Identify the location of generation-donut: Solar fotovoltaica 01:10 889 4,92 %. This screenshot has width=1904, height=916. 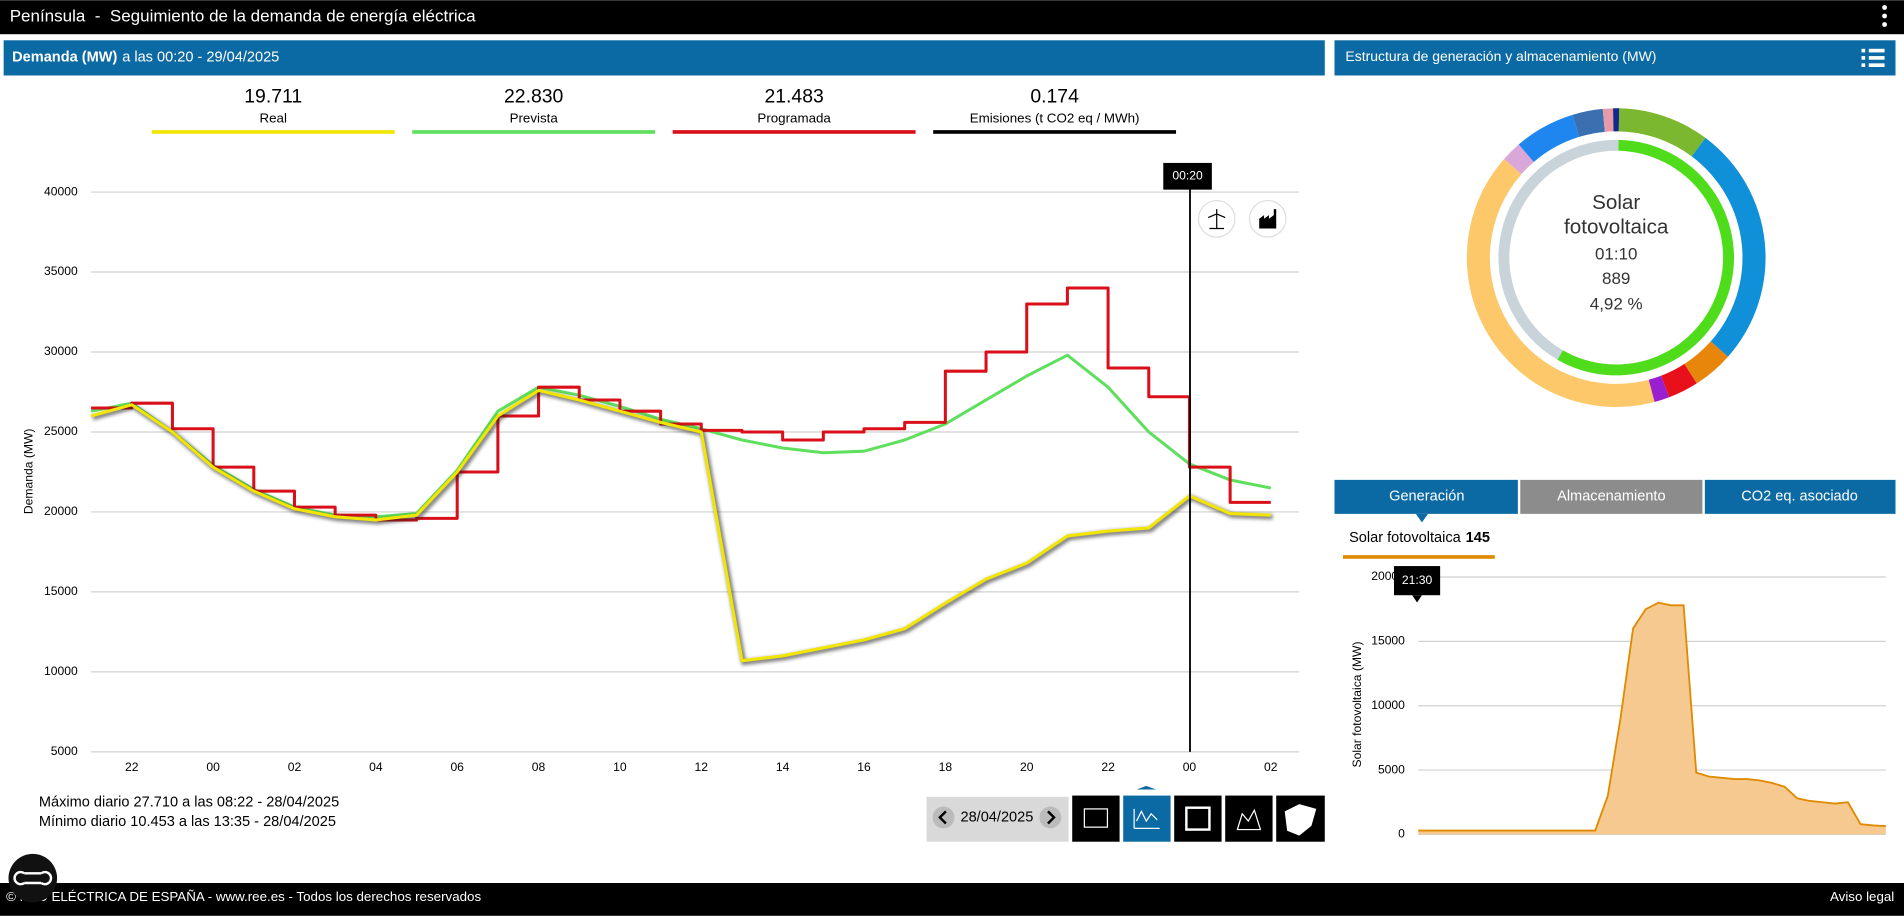
(1616, 258).